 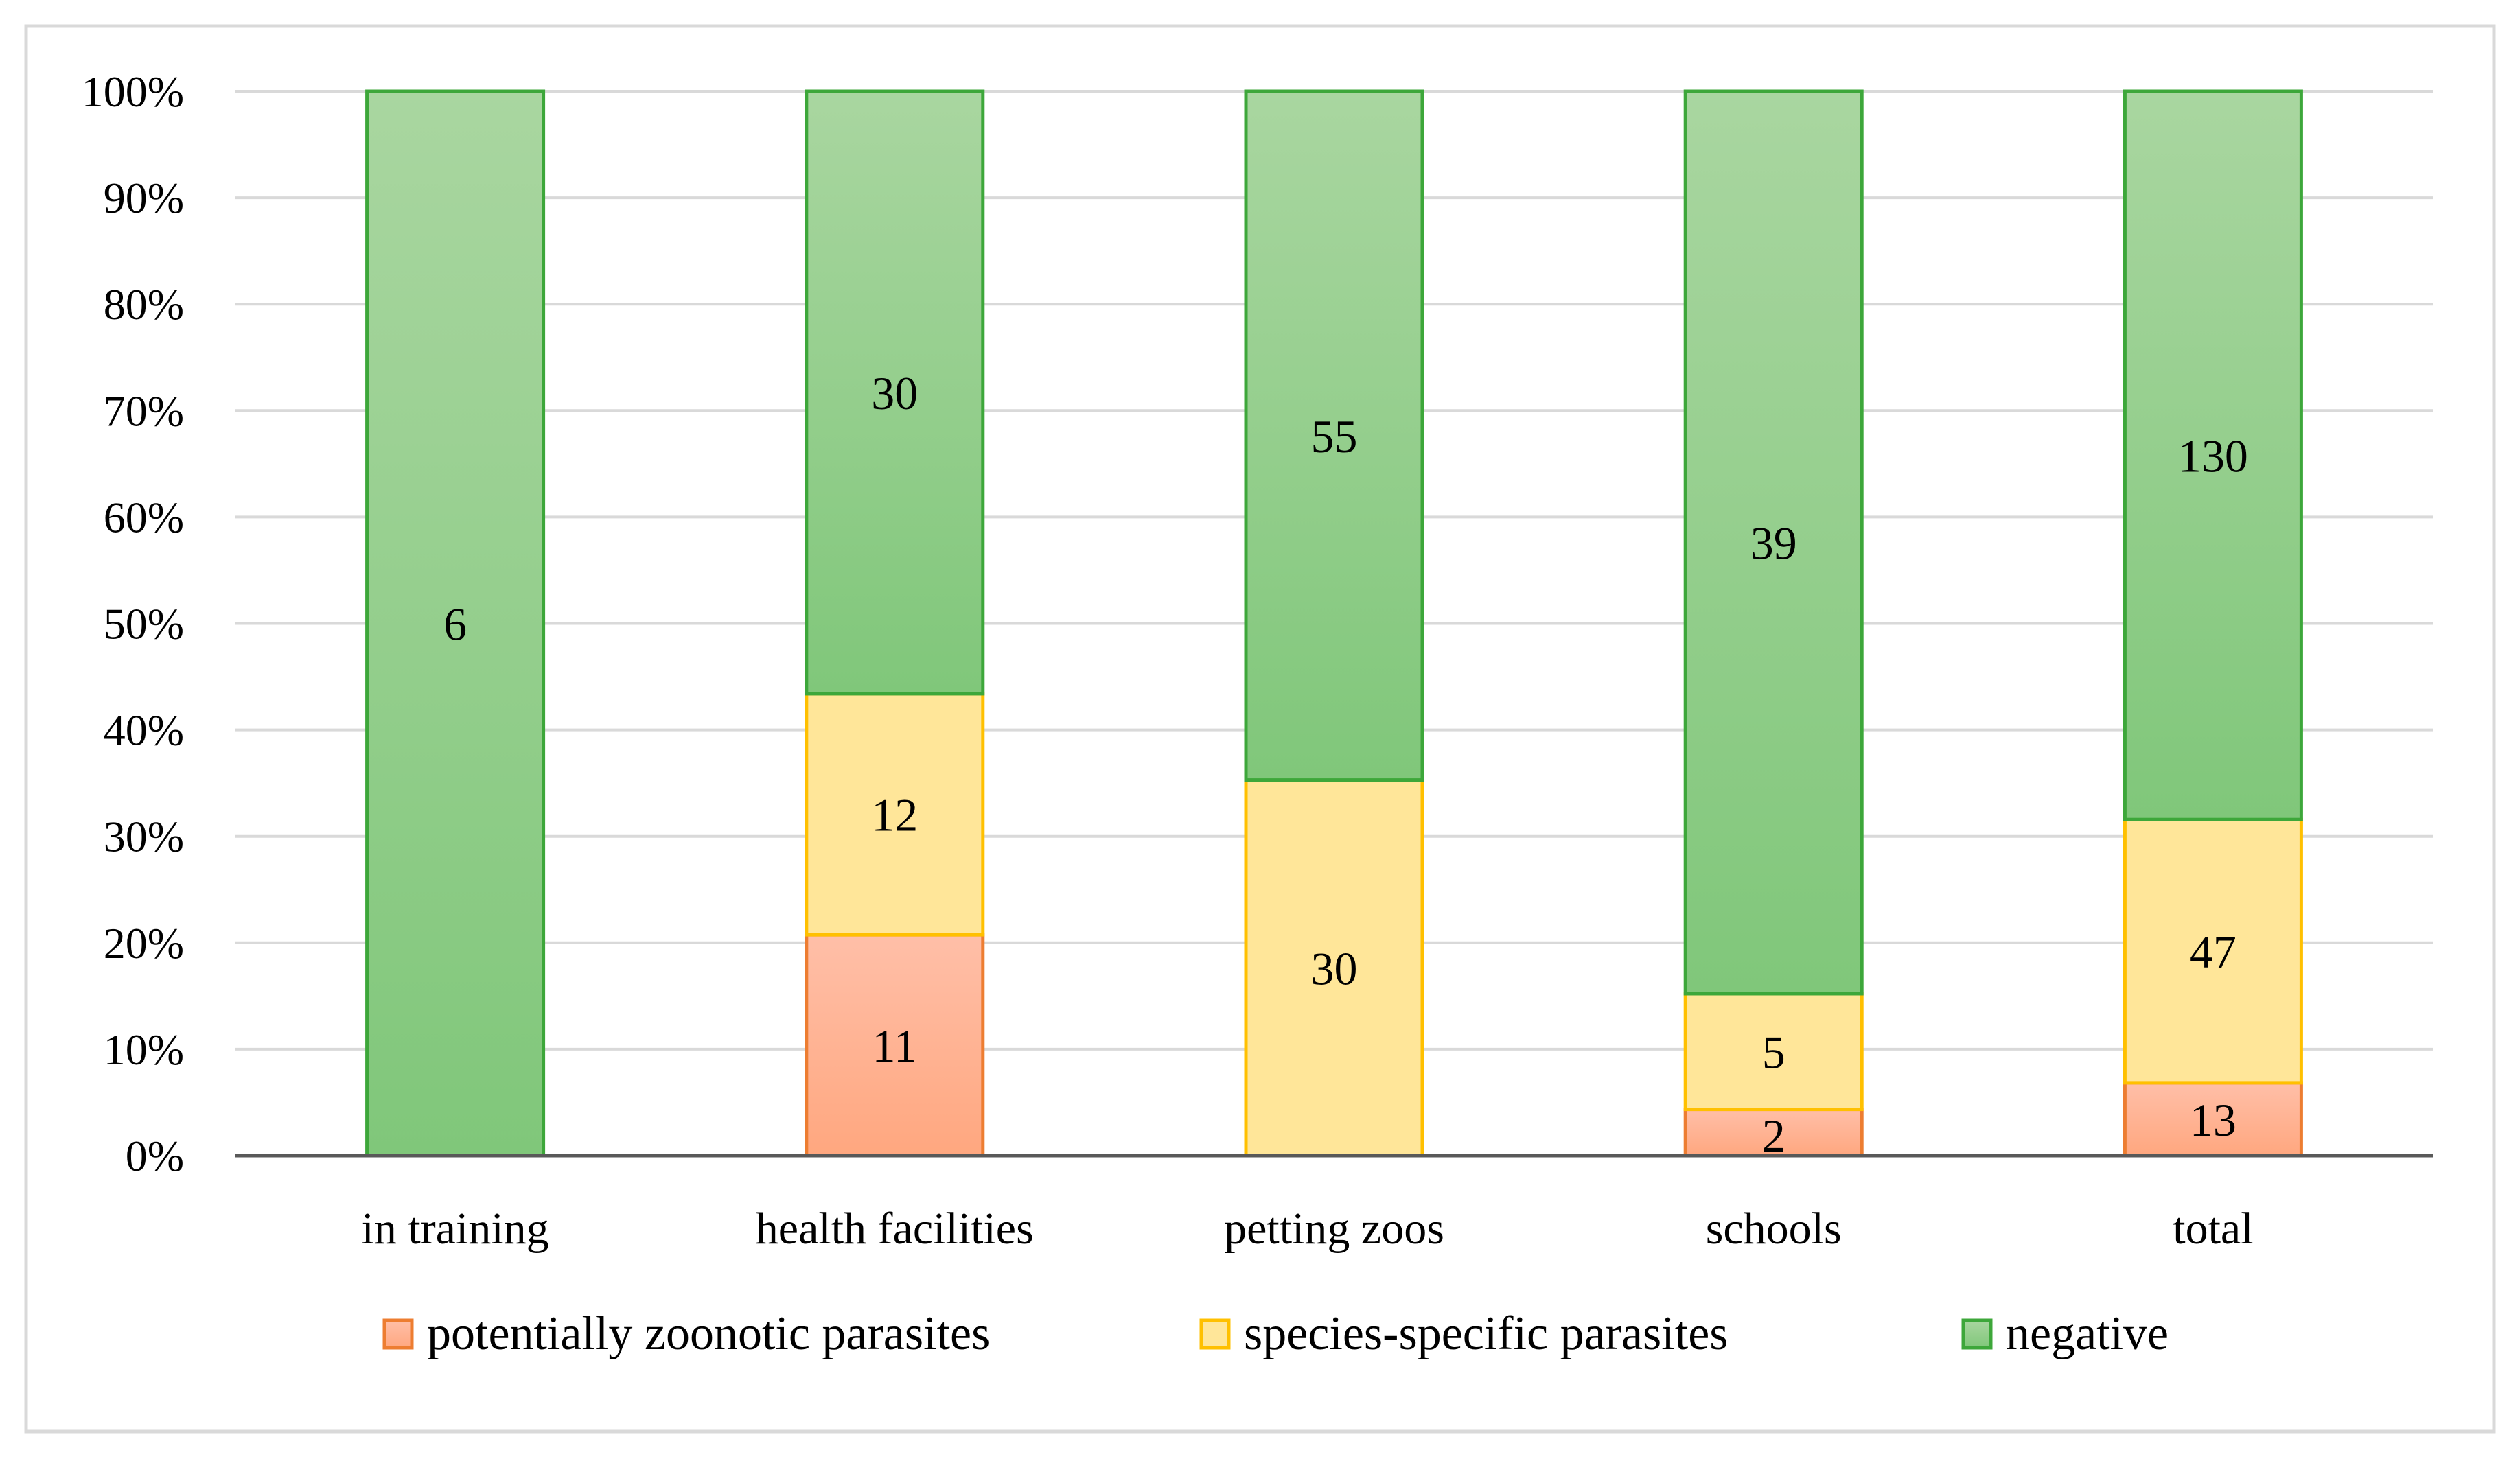 What do you see at coordinates (708, 1333) in the screenshot?
I see `legend-label-potentially-zoonotic-parasites: potentially zoonotic parasites` at bounding box center [708, 1333].